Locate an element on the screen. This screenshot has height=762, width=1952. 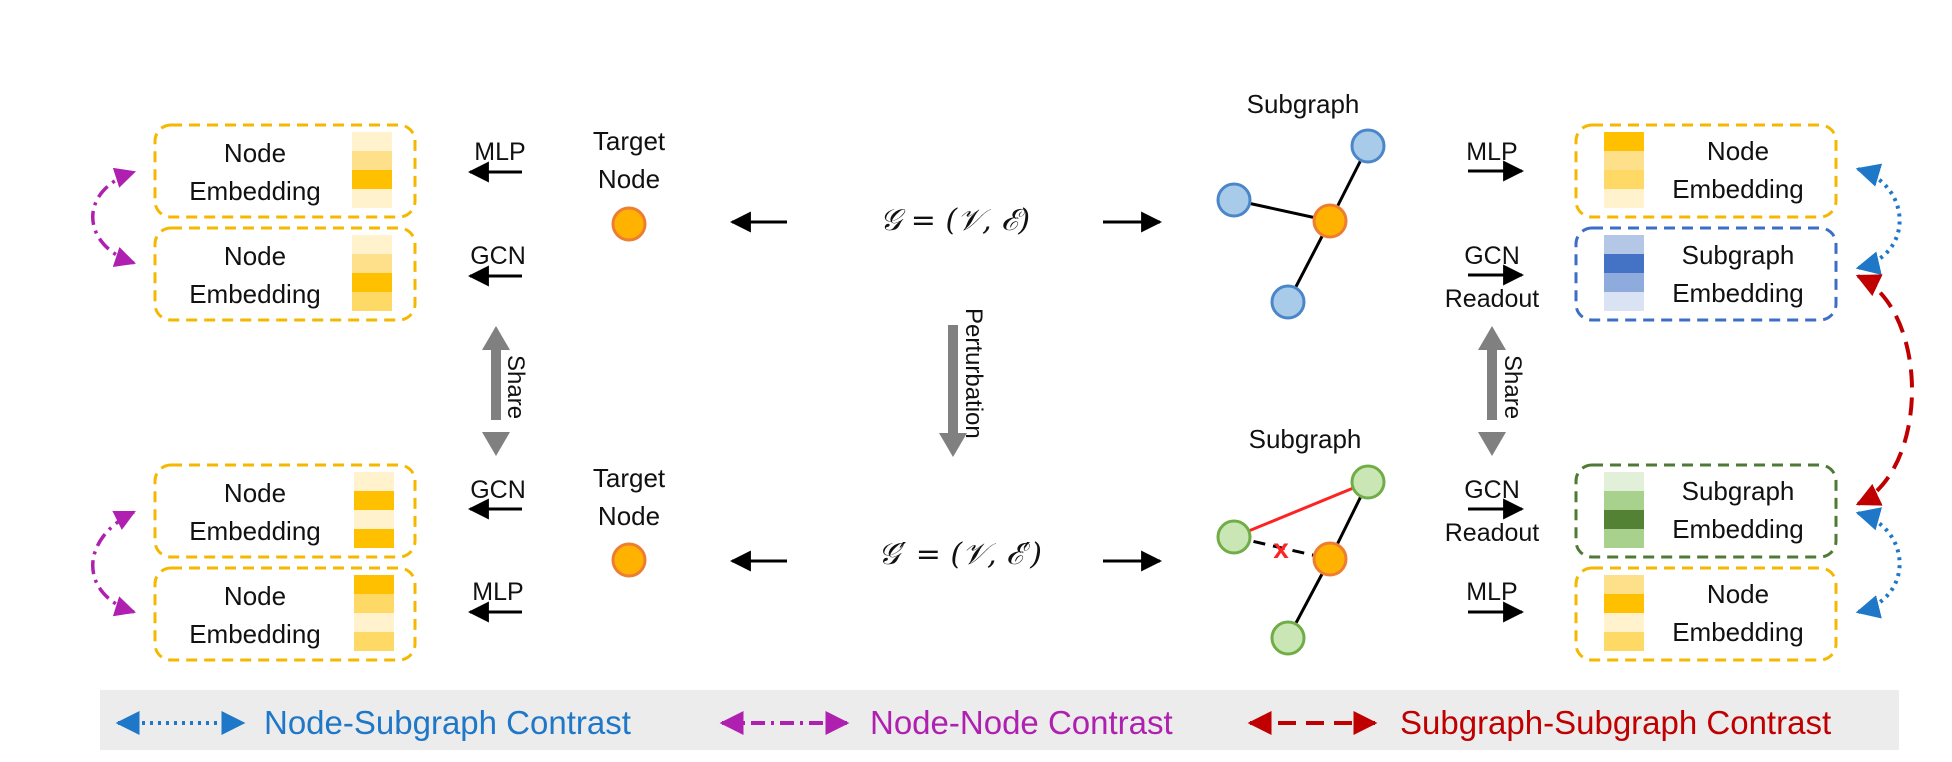
graph-label-perturbed: 𝒢′ = (𝒱, ℰ′) is located at coordinates (960, 554).